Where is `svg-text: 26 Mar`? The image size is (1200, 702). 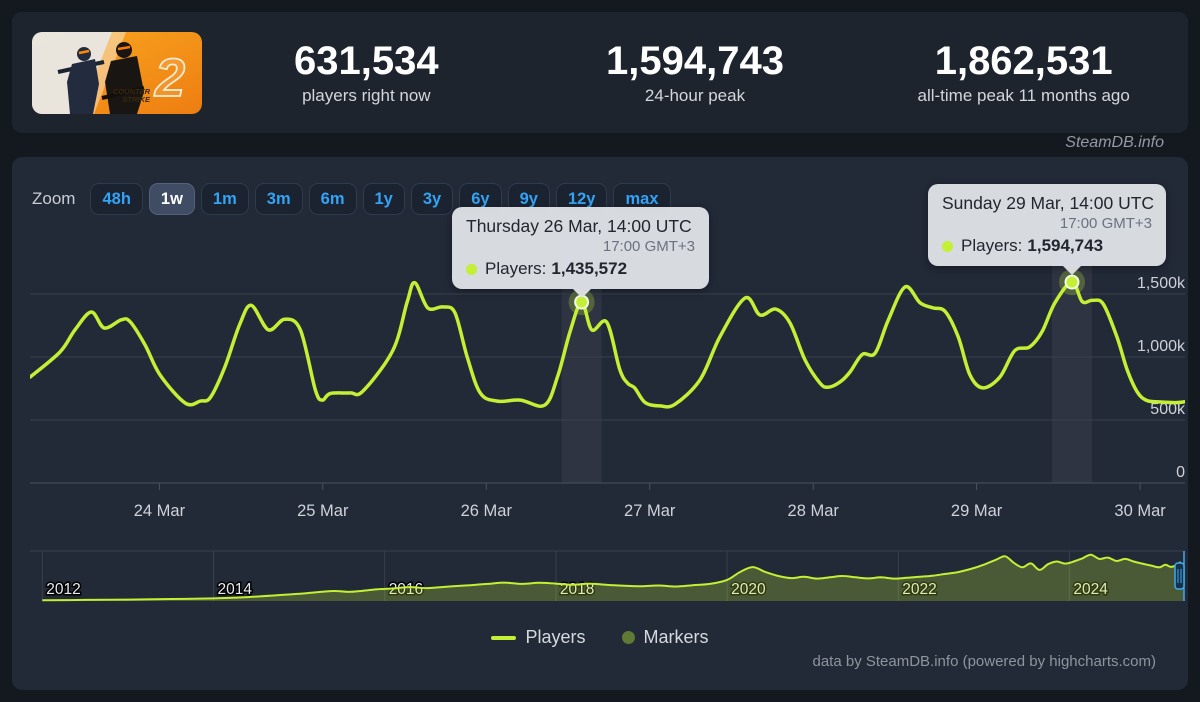
svg-text: 26 Mar is located at coordinates (487, 511).